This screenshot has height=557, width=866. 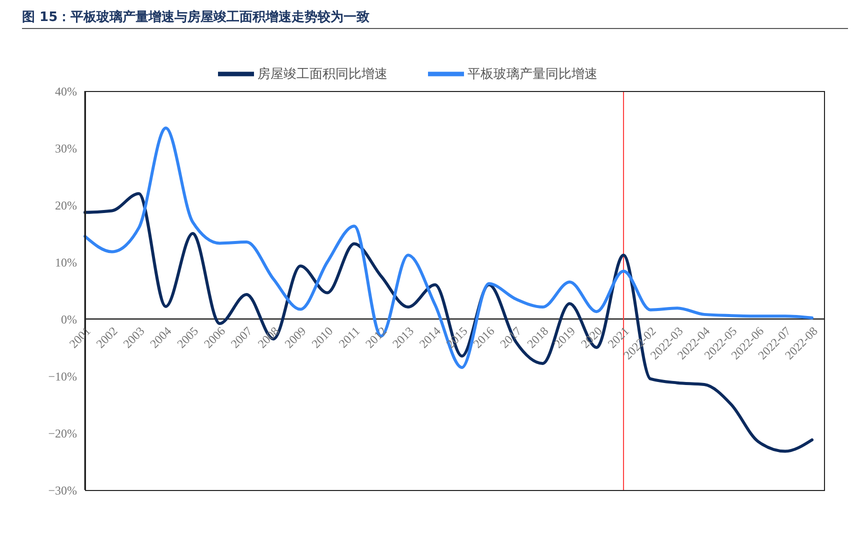 What do you see at coordinates (66, 148) in the screenshot?
I see `y-tick-label: 30%` at bounding box center [66, 148].